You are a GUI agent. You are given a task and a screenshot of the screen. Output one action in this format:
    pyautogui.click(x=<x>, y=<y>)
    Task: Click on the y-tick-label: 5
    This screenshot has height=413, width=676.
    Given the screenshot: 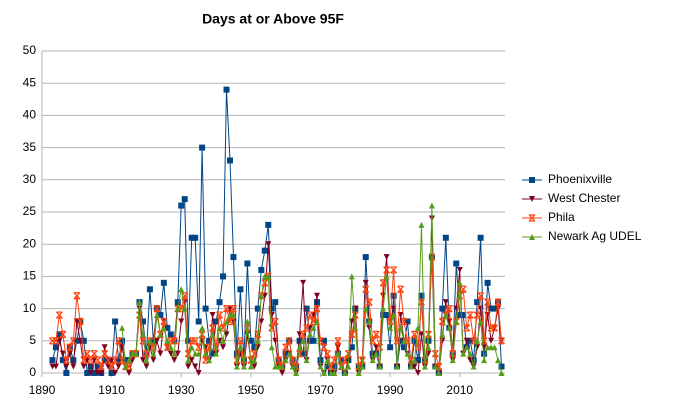 What is the action you would take?
    pyautogui.click(x=32, y=340)
    